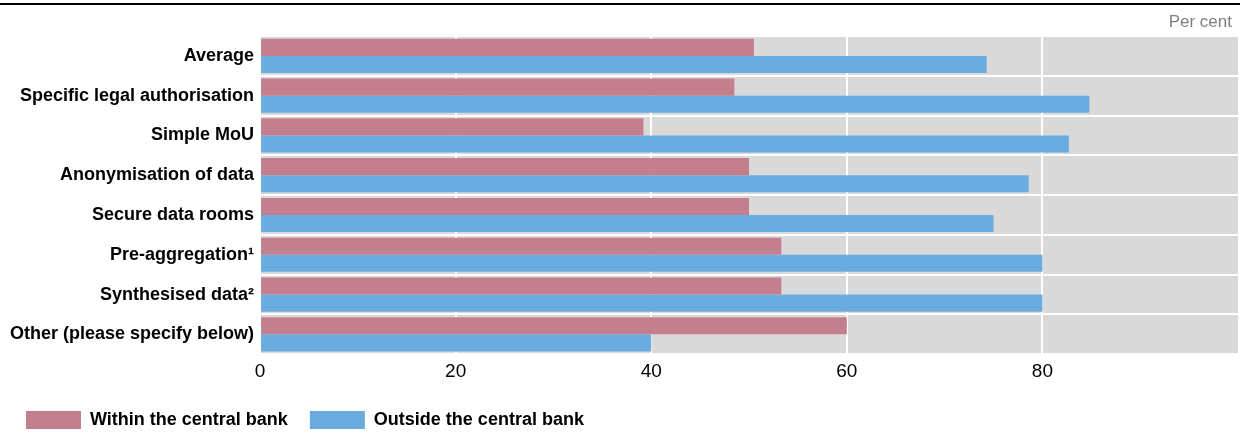 This screenshot has width=1240, height=439. What do you see at coordinates (1200, 22) in the screenshot?
I see `text: Per cent` at bounding box center [1200, 22].